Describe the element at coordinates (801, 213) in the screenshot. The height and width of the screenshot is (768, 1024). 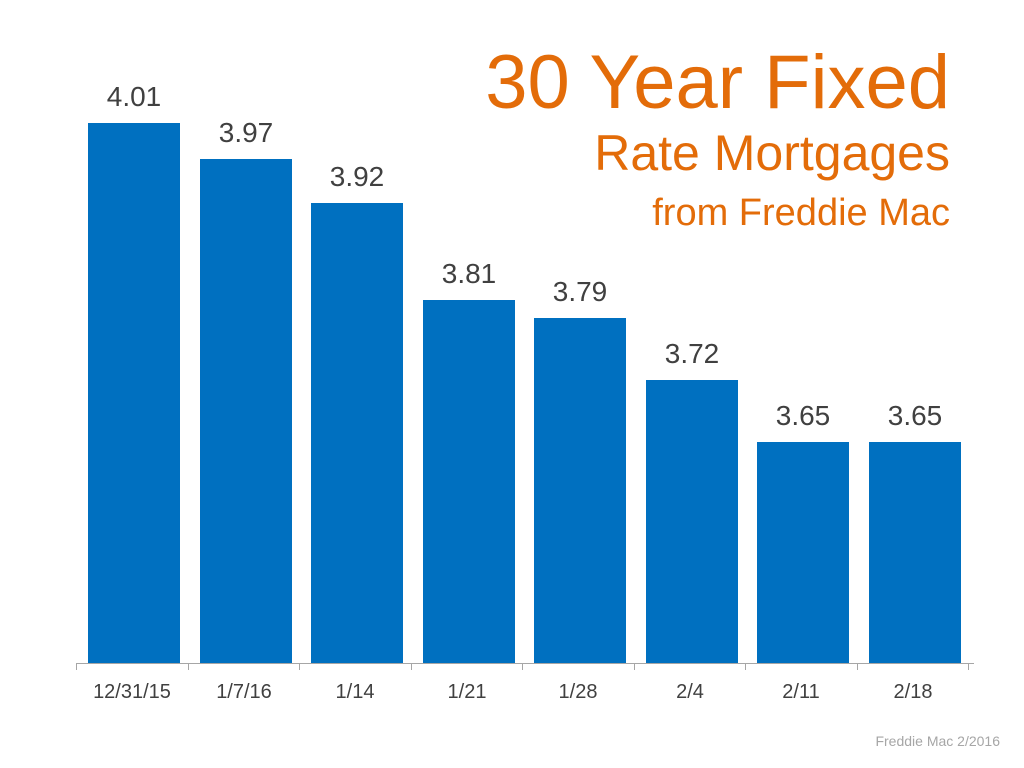
I see `title-line-3: from Freddie Mac` at that location.